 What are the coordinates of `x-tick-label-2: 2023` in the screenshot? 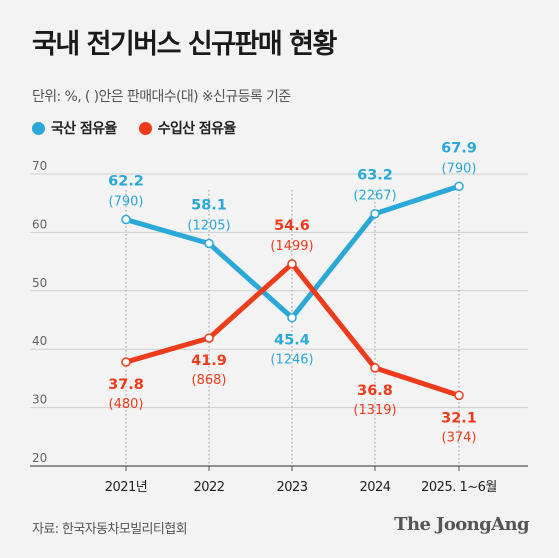 It's located at (291, 487).